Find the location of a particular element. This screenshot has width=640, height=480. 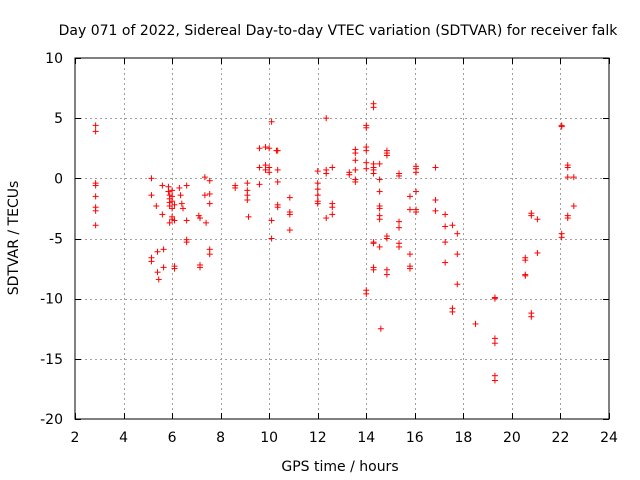

x-tick-label: 4 is located at coordinates (123, 438).